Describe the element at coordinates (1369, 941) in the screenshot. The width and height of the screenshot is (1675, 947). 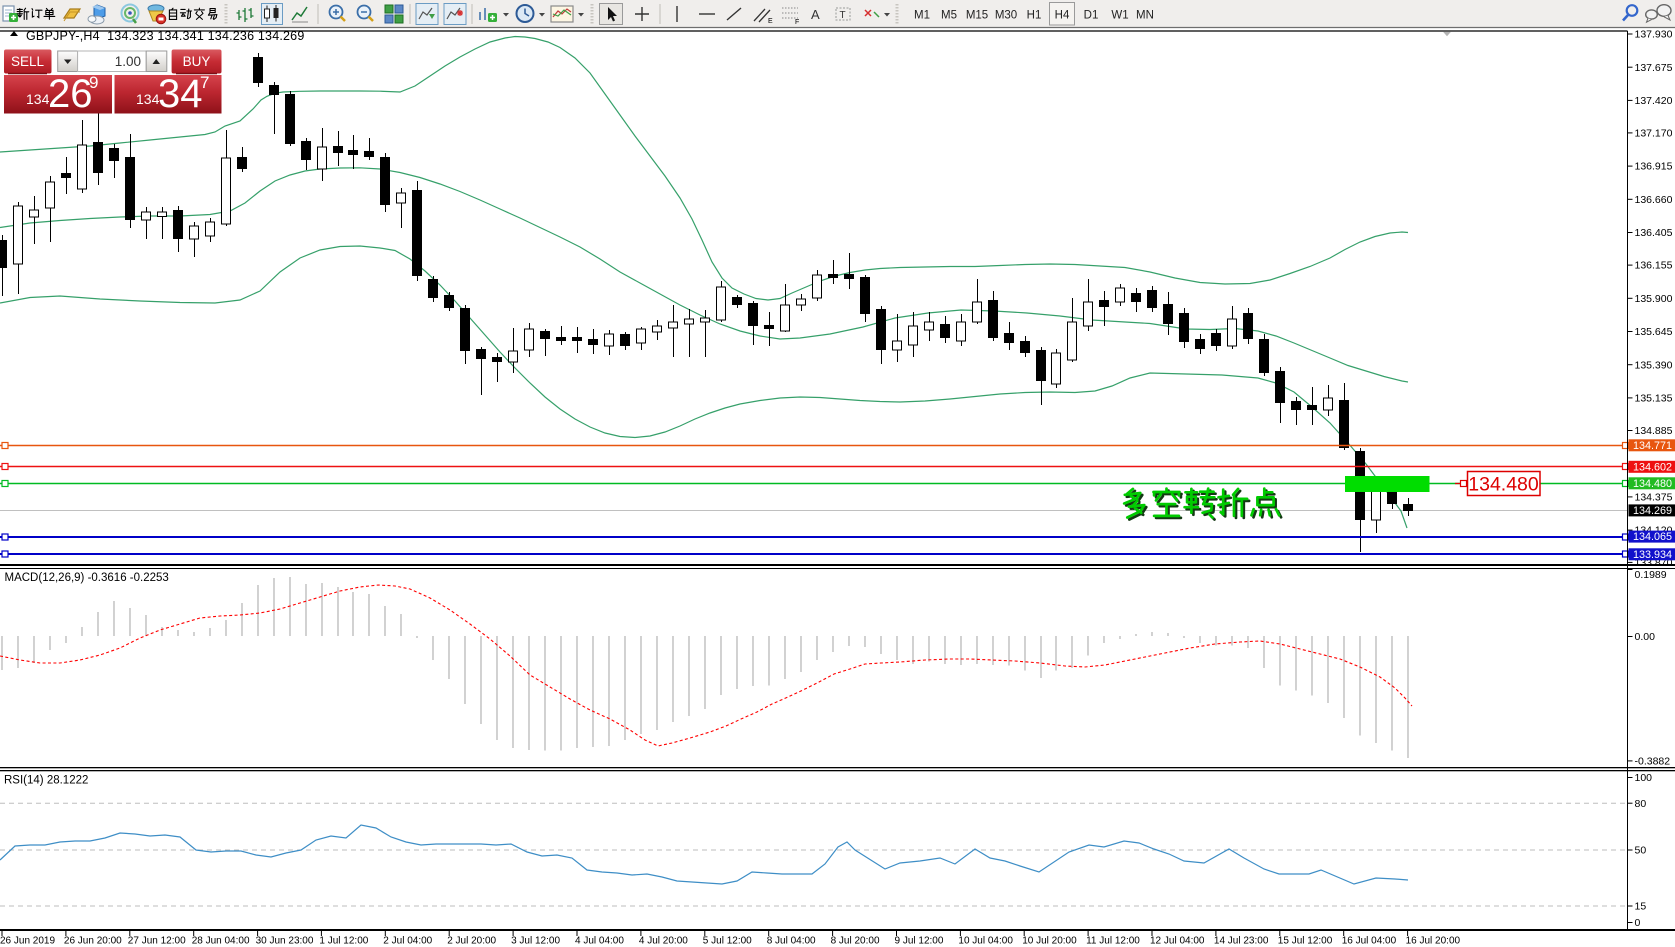
I see `svg-text: 16 Jul 04:00` at that location.